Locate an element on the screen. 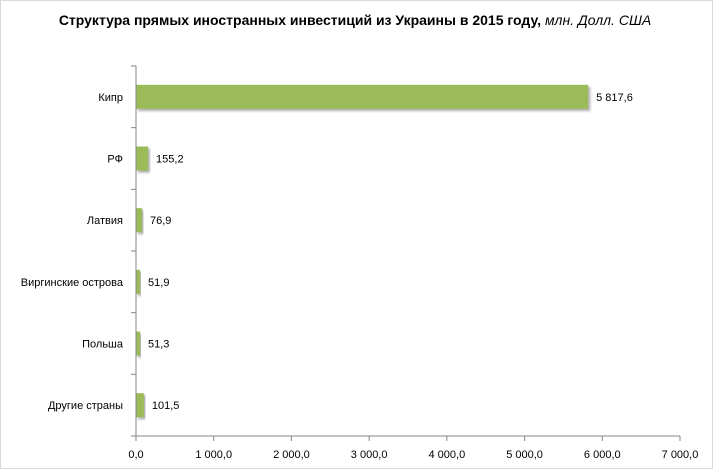 This screenshot has width=715, height=471. x-tick-label-2: 2 000,0 is located at coordinates (291, 455).